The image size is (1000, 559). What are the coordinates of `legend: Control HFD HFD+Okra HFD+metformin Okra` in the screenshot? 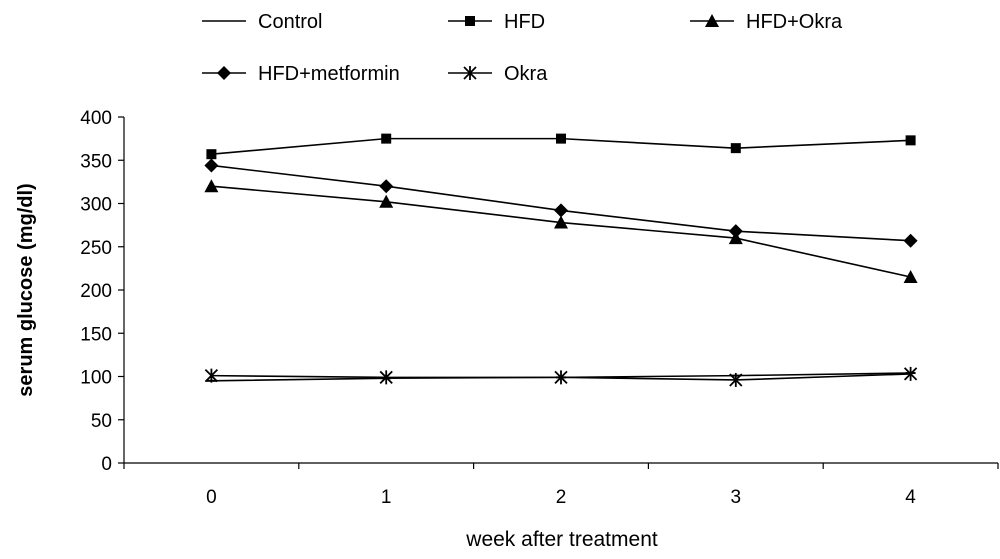 It's located at (522, 48).